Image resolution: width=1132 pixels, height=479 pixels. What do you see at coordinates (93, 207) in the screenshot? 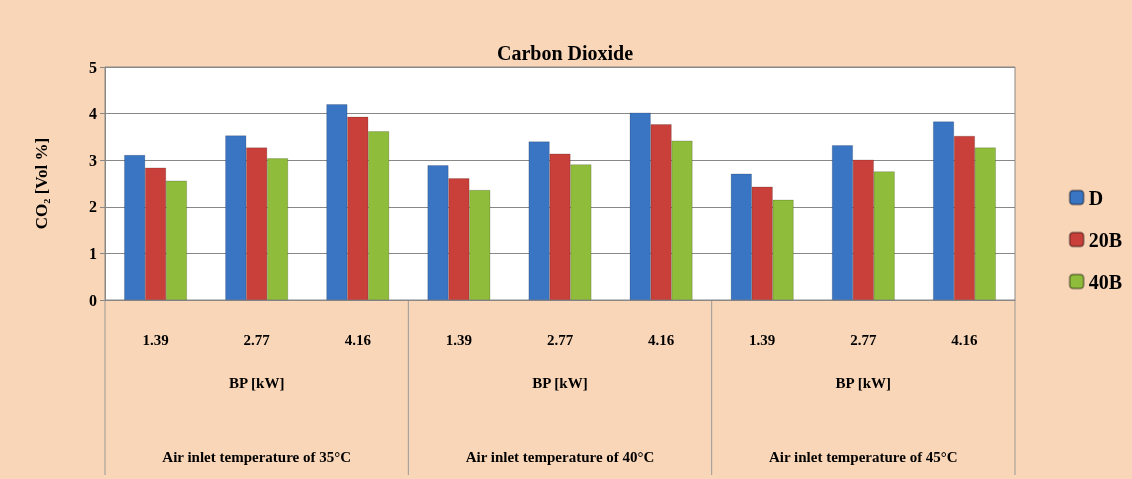
I see `y-tick-label: 2` at bounding box center [93, 207].